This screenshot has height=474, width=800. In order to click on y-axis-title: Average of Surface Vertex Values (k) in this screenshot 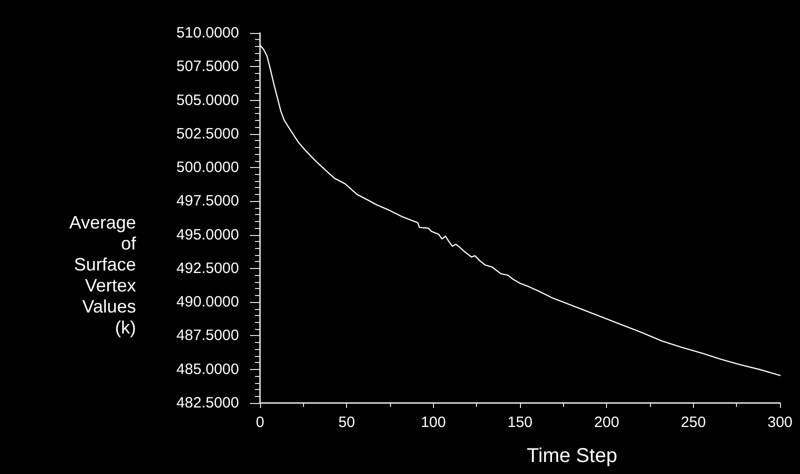, I will do `click(103, 275)`.